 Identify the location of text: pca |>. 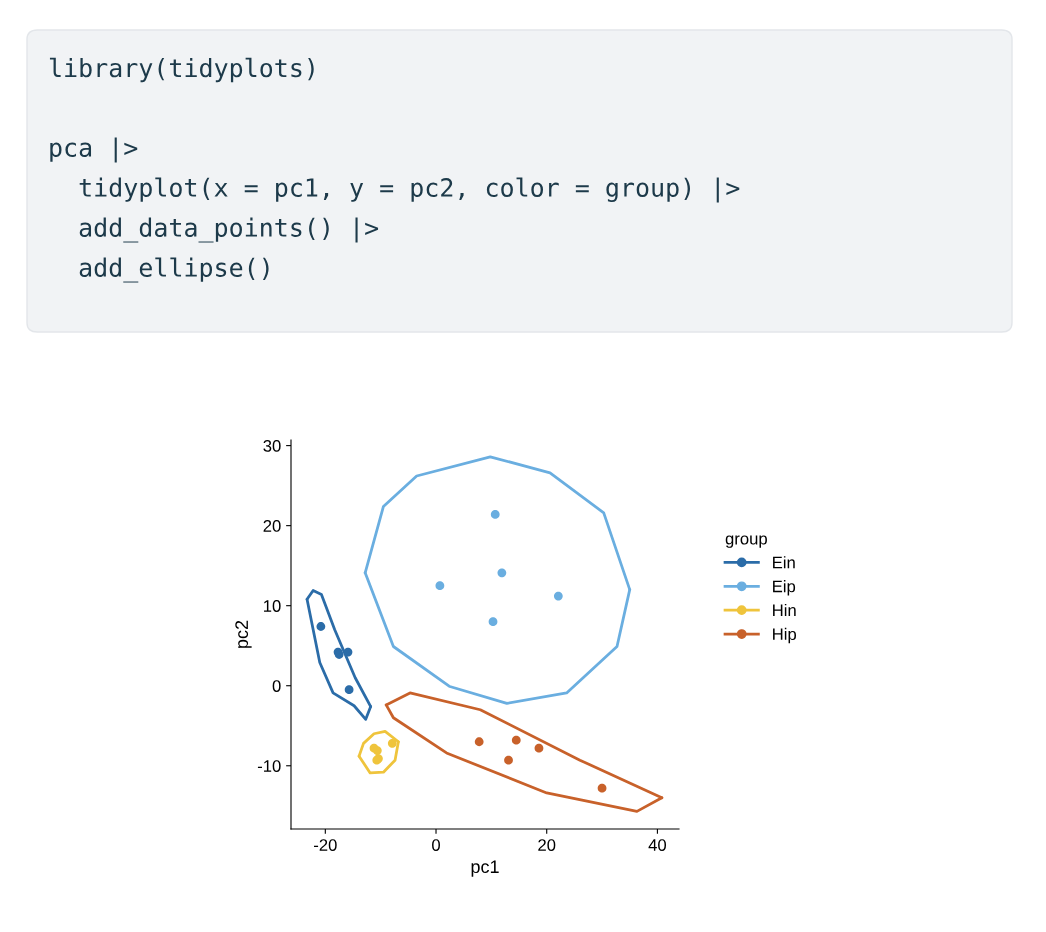
(94, 150).